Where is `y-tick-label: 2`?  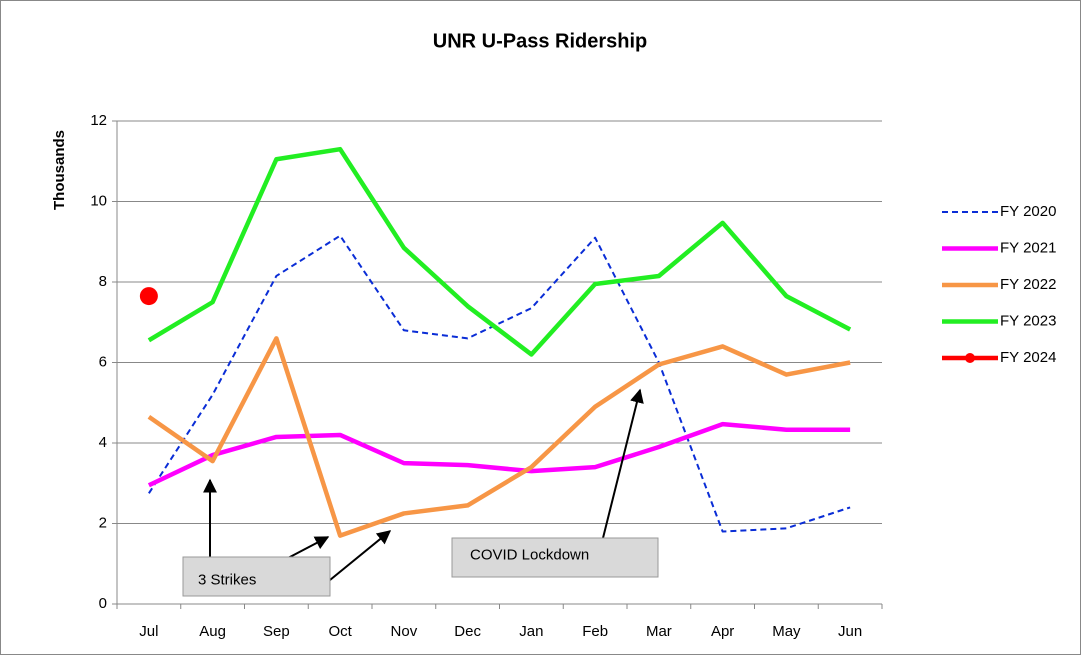 y-tick-label: 2 is located at coordinates (103, 522).